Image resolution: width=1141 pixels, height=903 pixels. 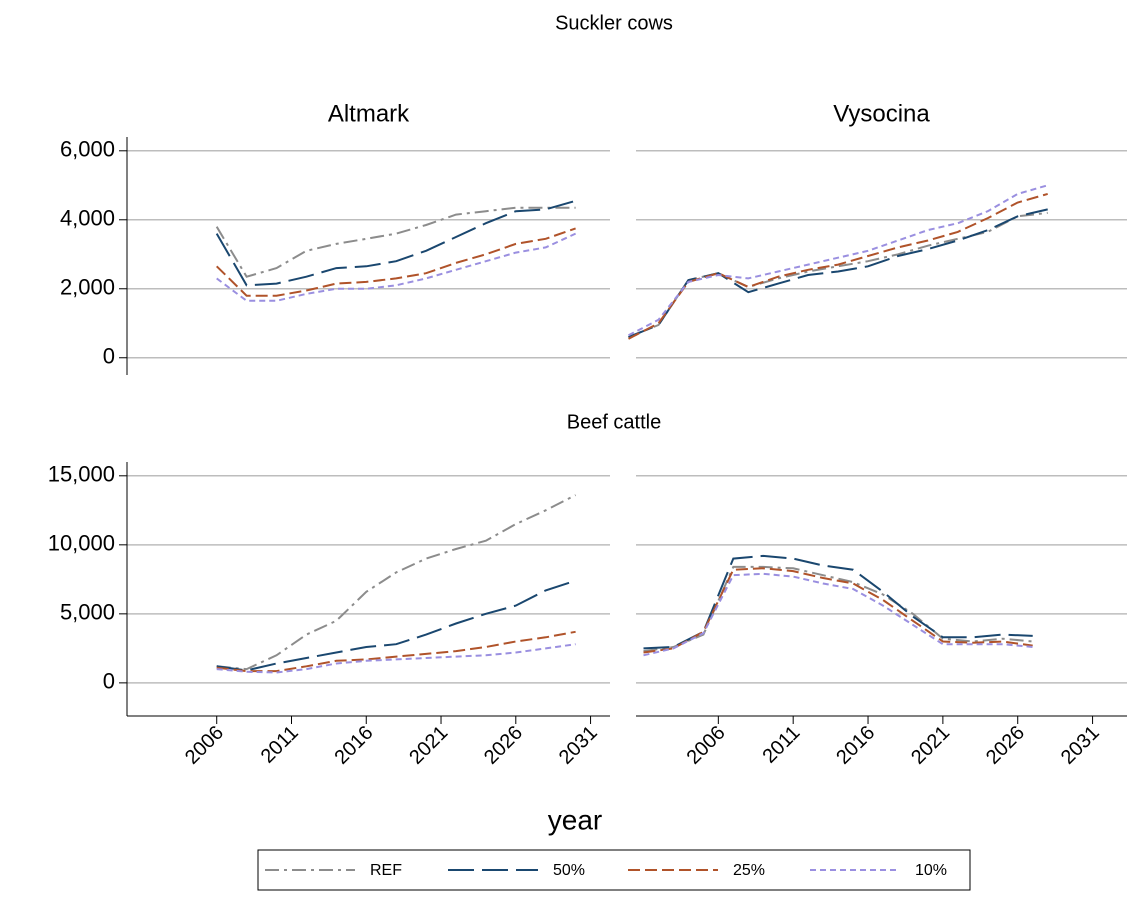 I want to click on y-tick-label: 6,000, so click(x=87, y=149).